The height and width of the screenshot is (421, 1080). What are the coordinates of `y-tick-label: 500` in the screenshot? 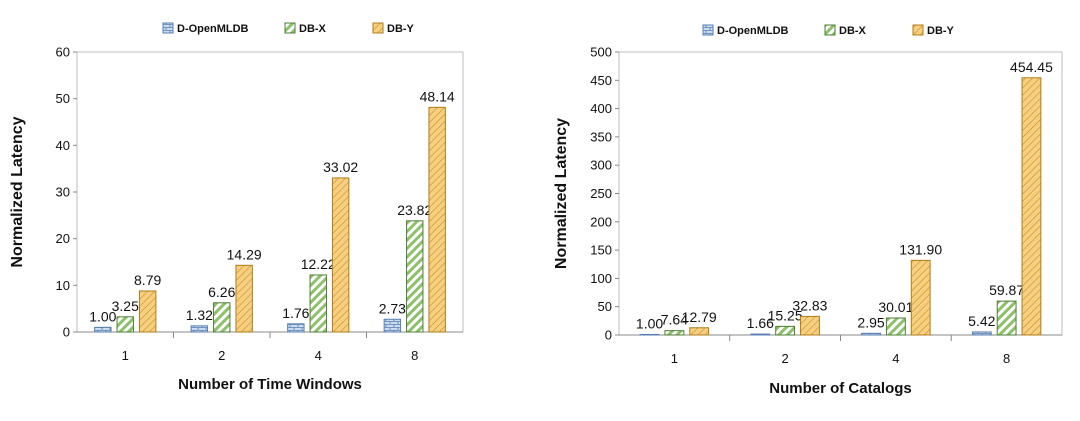 It's located at (601, 52).